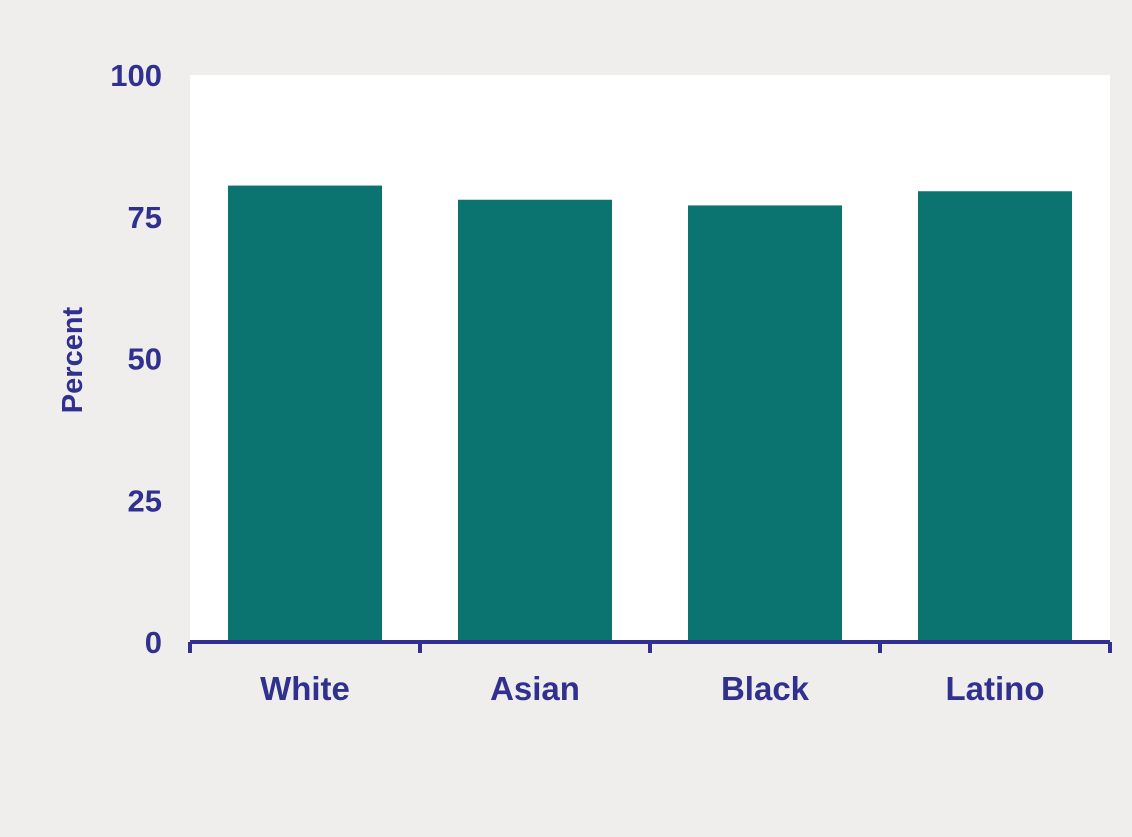 This screenshot has height=837, width=1132. Describe the element at coordinates (305, 688) in the screenshot. I see `x-tick-label-white: White` at that location.